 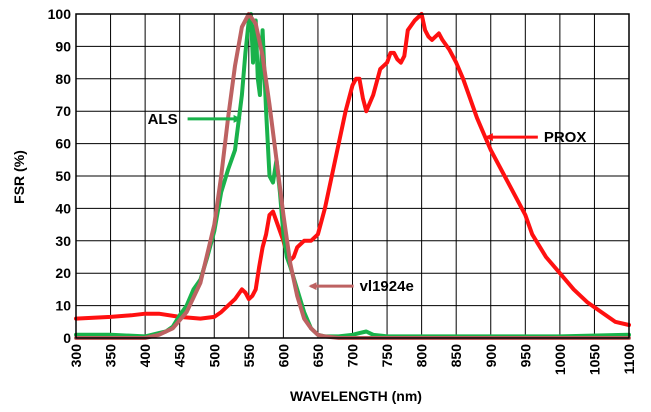 What do you see at coordinates (214, 356) in the screenshot?
I see `x-tick-label-500: 500` at bounding box center [214, 356].